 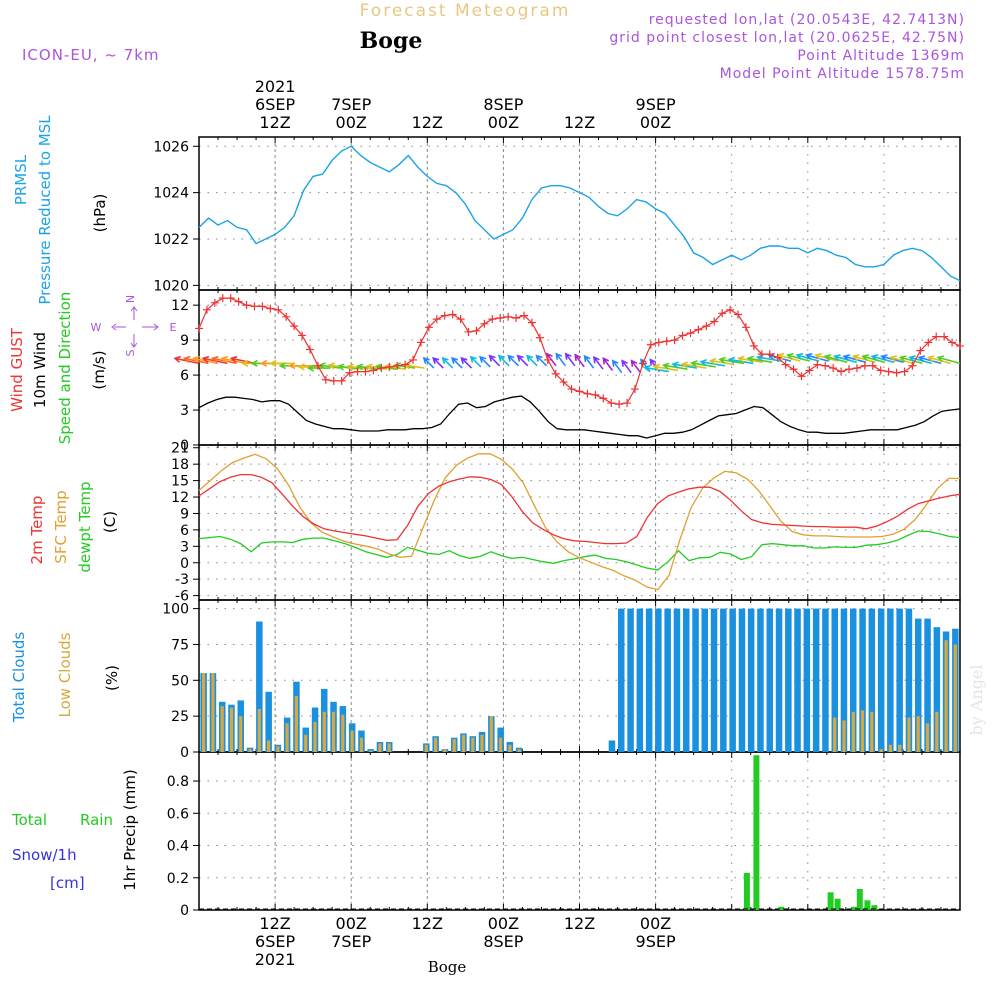 What do you see at coordinates (135, 327) in the screenshot?
I see `compass-ew-arrow-icon` at bounding box center [135, 327].